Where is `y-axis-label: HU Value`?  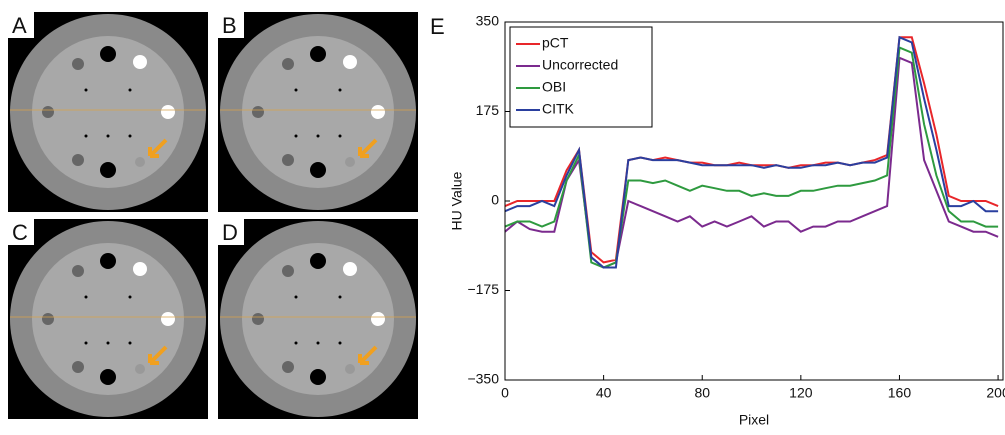
y-axis-label: HU Value is located at coordinates (457, 200).